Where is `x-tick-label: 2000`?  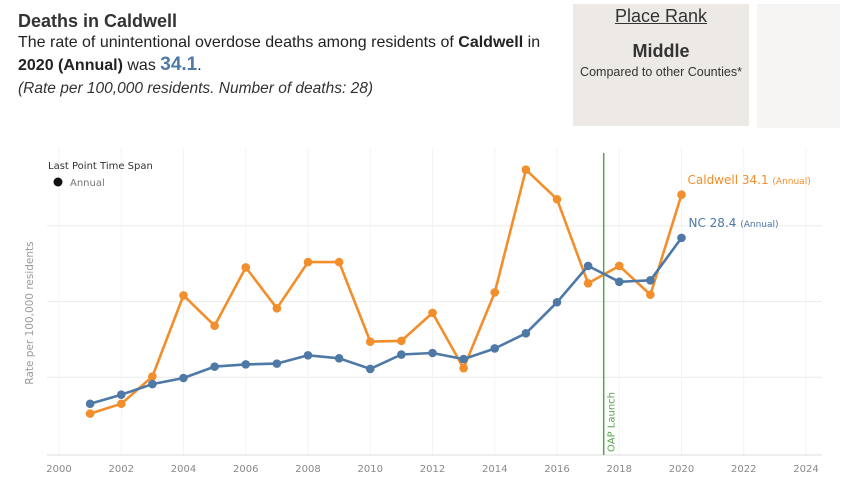
x-tick-label: 2000 is located at coordinates (58, 469).